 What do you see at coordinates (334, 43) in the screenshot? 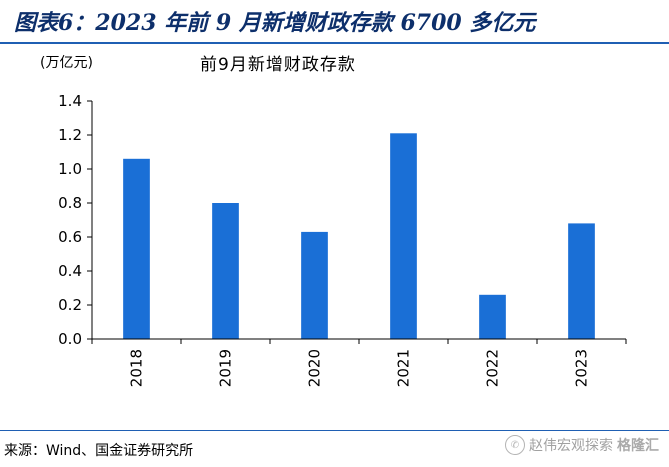
I see `title-divider` at bounding box center [334, 43].